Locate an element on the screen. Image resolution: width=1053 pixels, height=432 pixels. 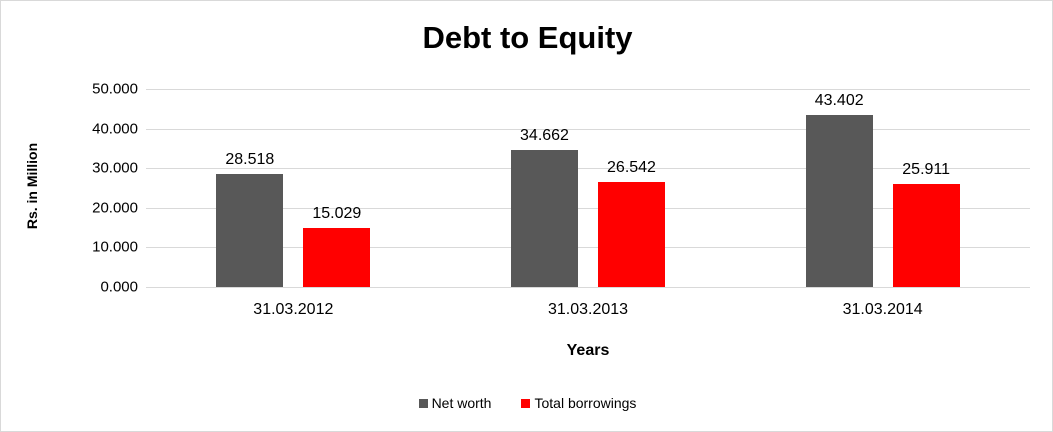
legend-item: Net worth is located at coordinates (455, 403).